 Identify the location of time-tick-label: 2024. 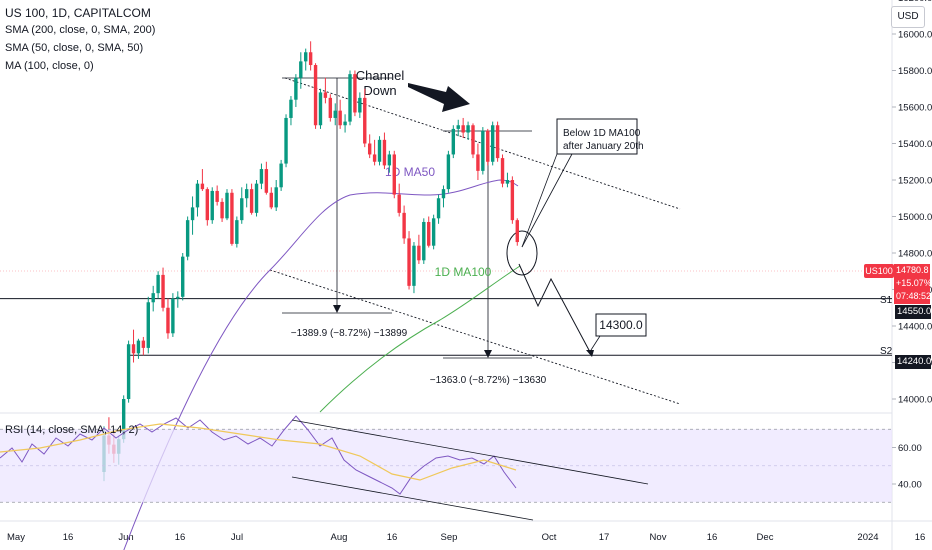
(867, 537).